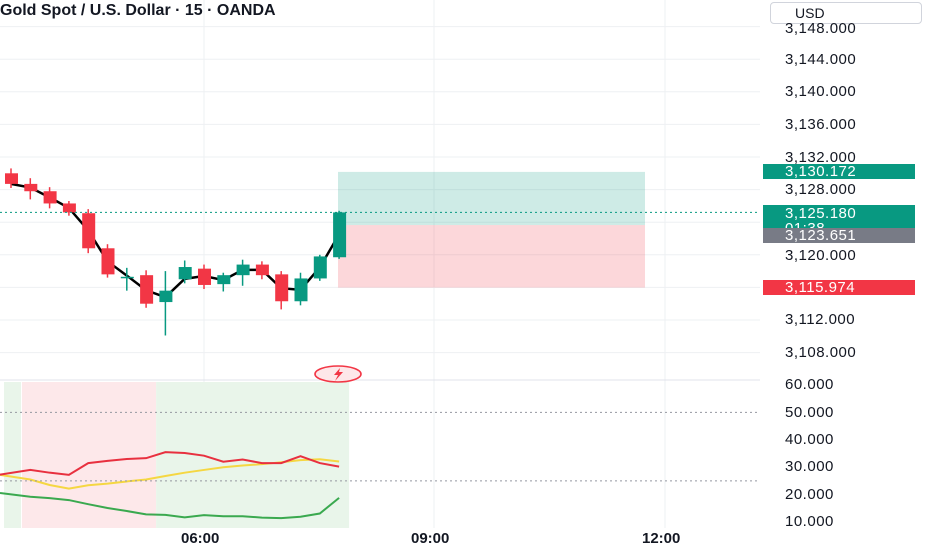 This screenshot has width=932, height=550. Describe the element at coordinates (809, 521) in the screenshot. I see `indicator-axis-label: 10.000` at that location.